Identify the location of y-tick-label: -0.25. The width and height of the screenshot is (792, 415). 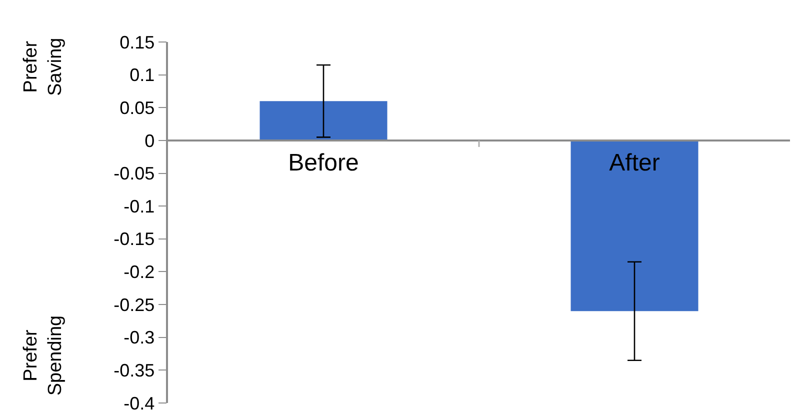
(134, 304).